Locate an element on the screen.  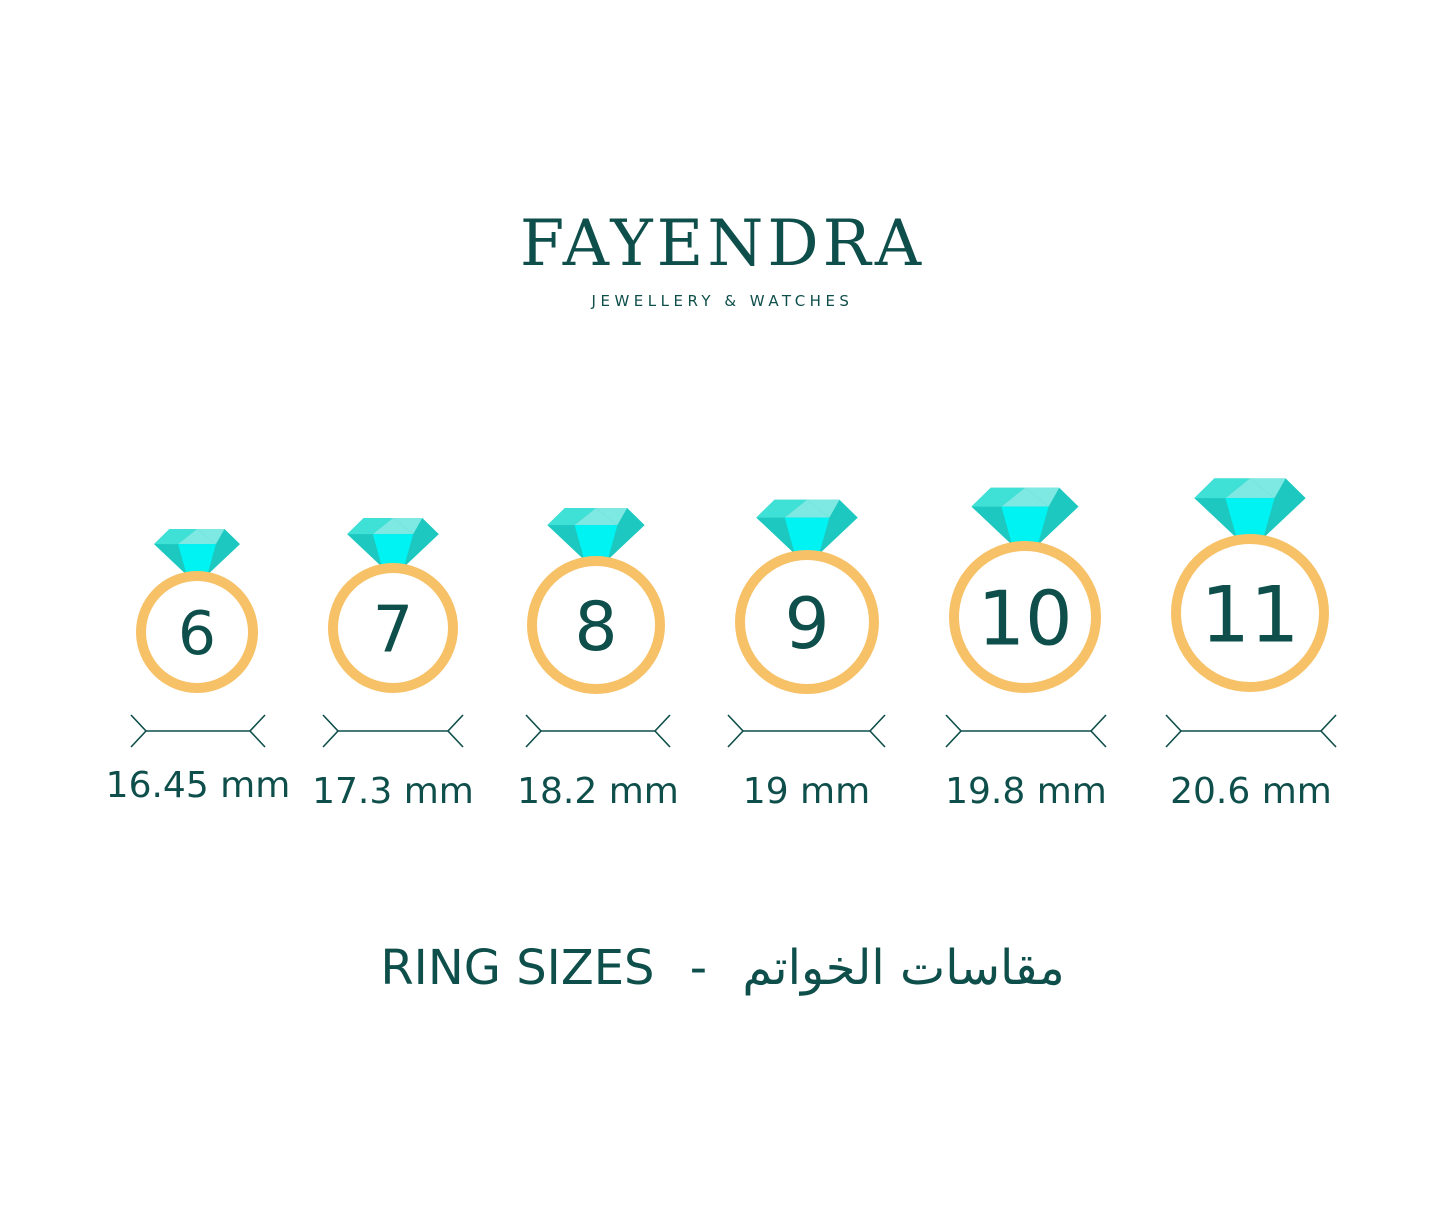
ring-size-number: 7 is located at coordinates (393, 630).